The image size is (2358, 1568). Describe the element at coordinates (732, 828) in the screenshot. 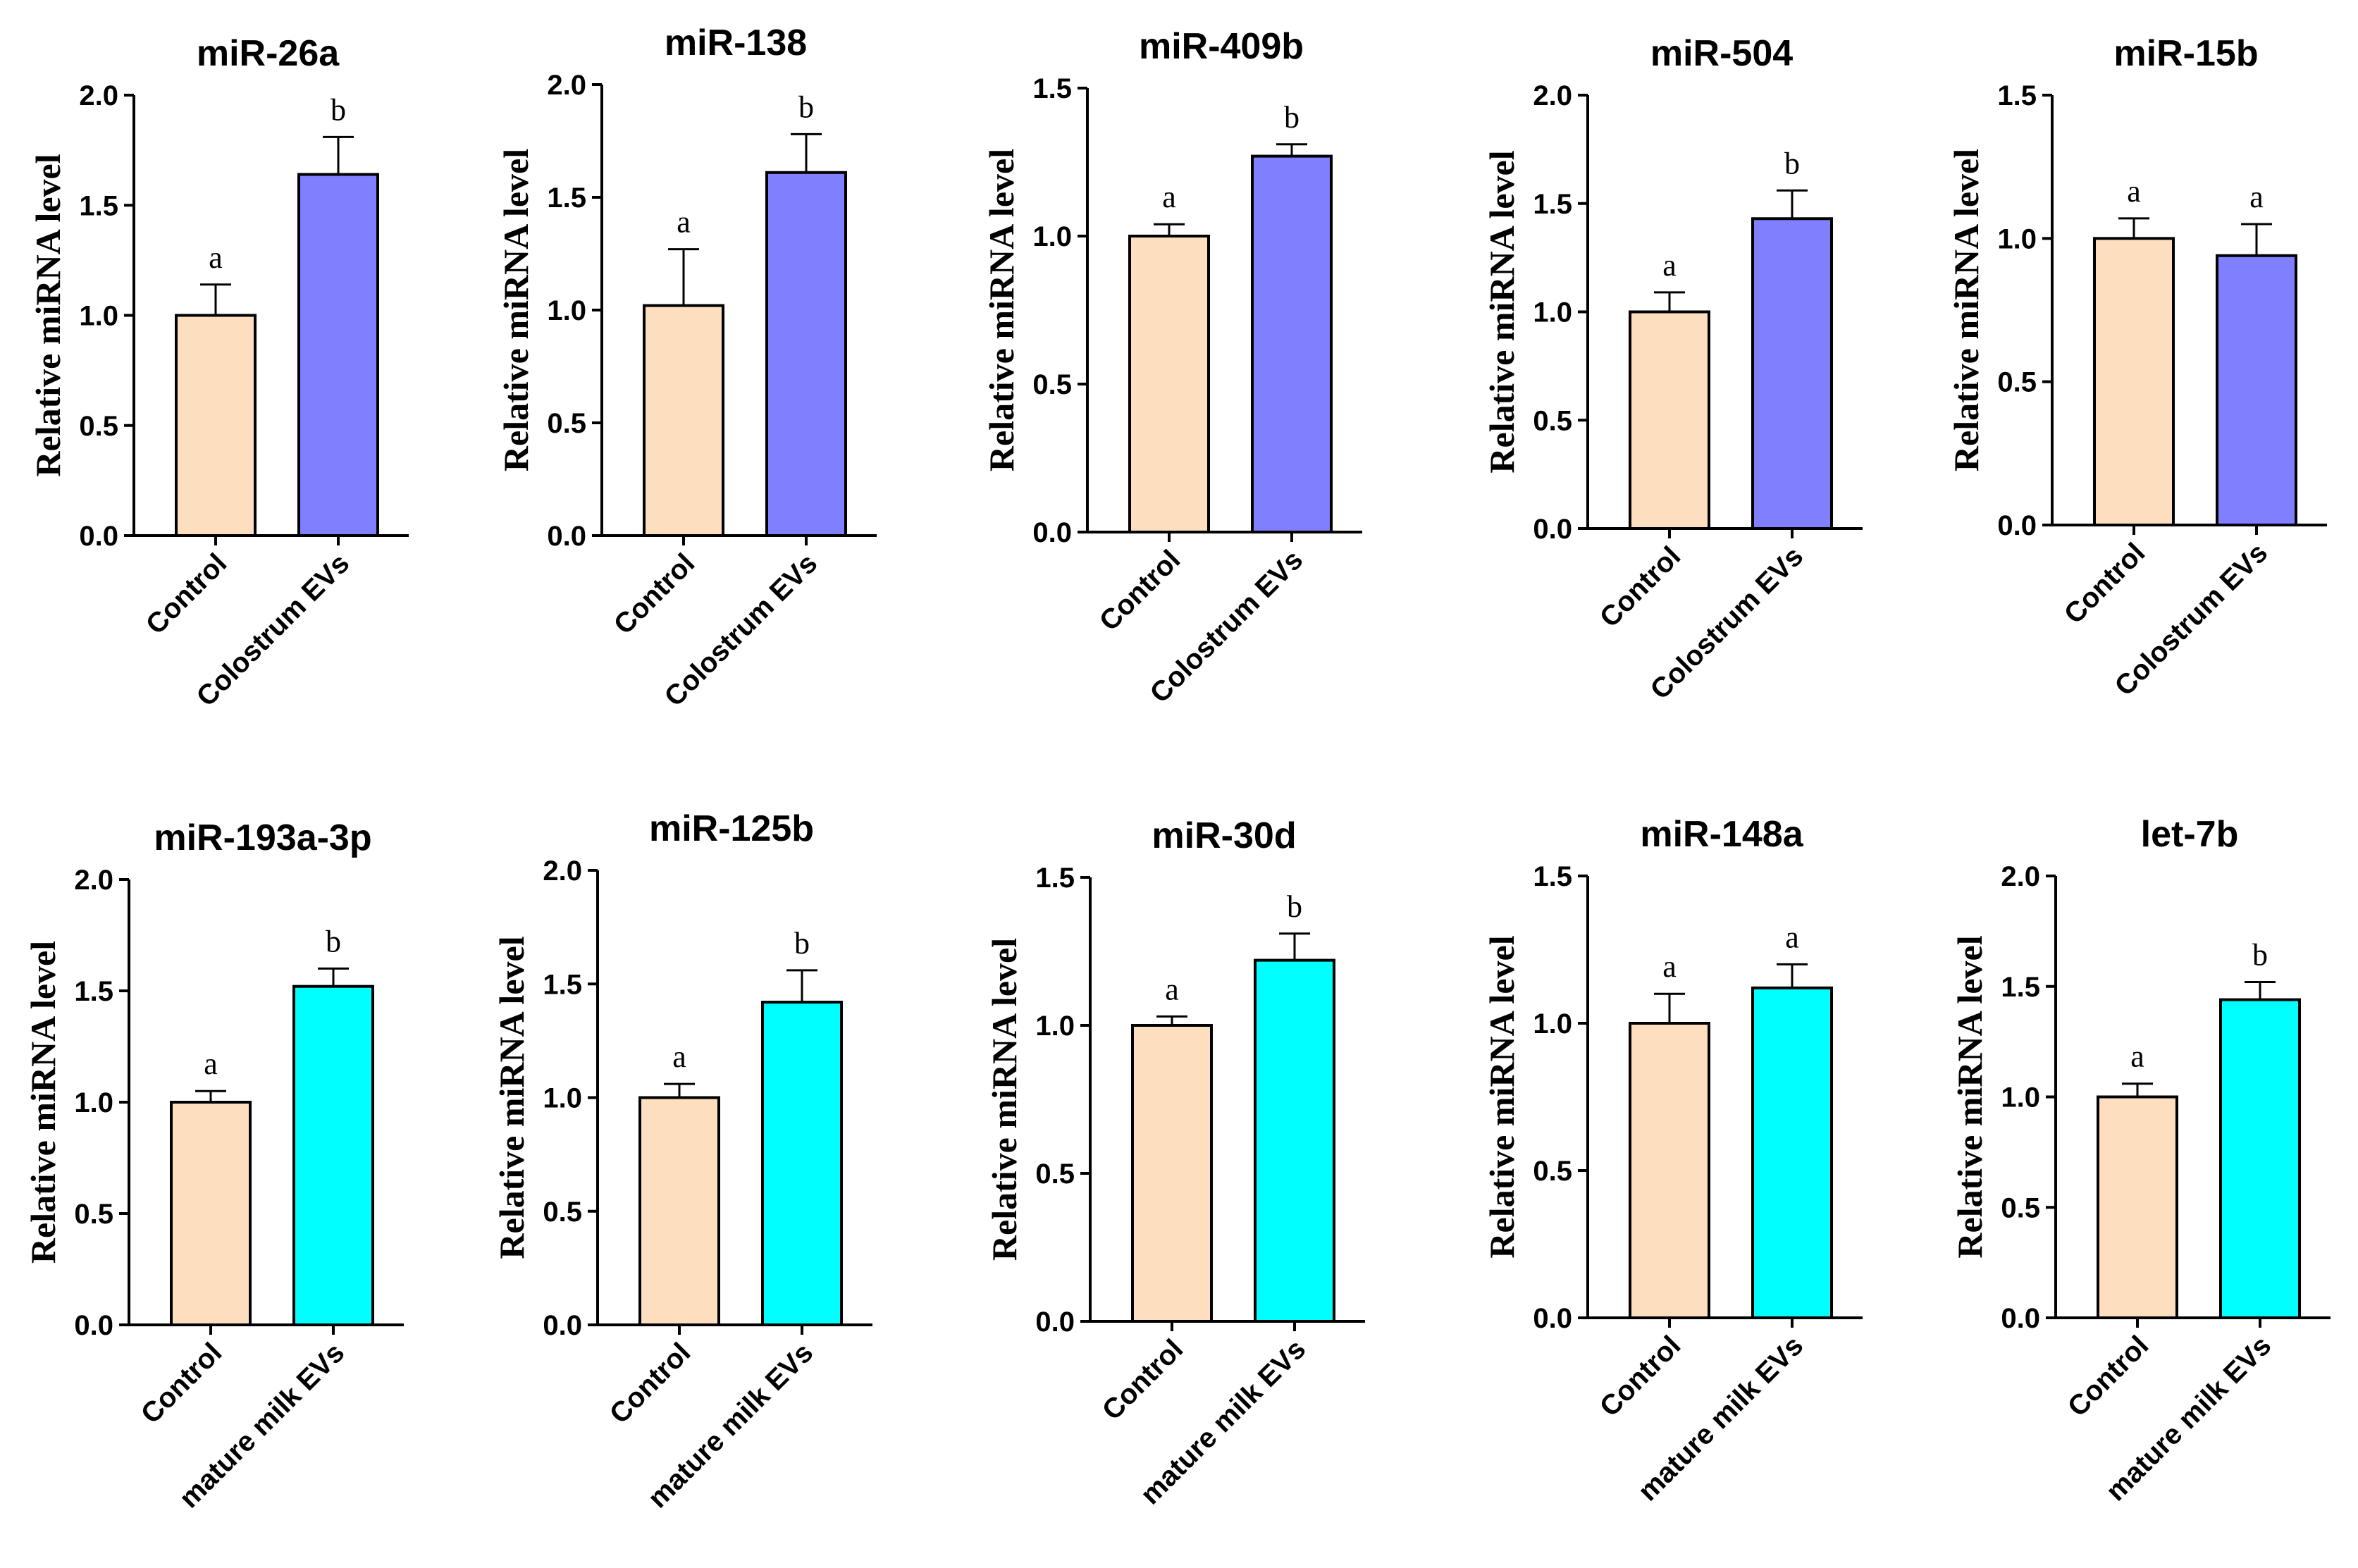

I see `chart-title: miR-125b` at that location.